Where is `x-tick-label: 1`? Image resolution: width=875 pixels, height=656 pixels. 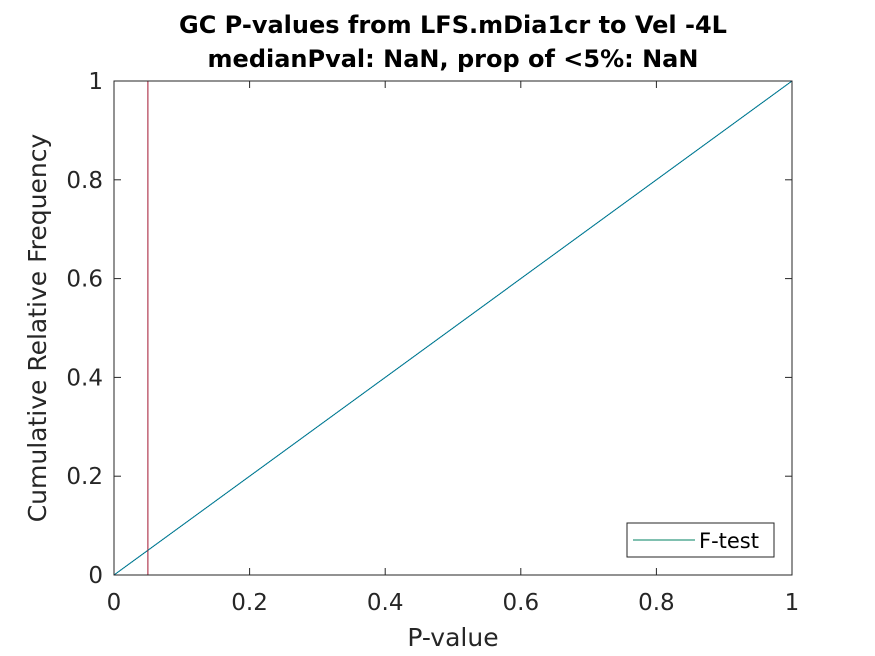
x-tick-label: 1 is located at coordinates (792, 603).